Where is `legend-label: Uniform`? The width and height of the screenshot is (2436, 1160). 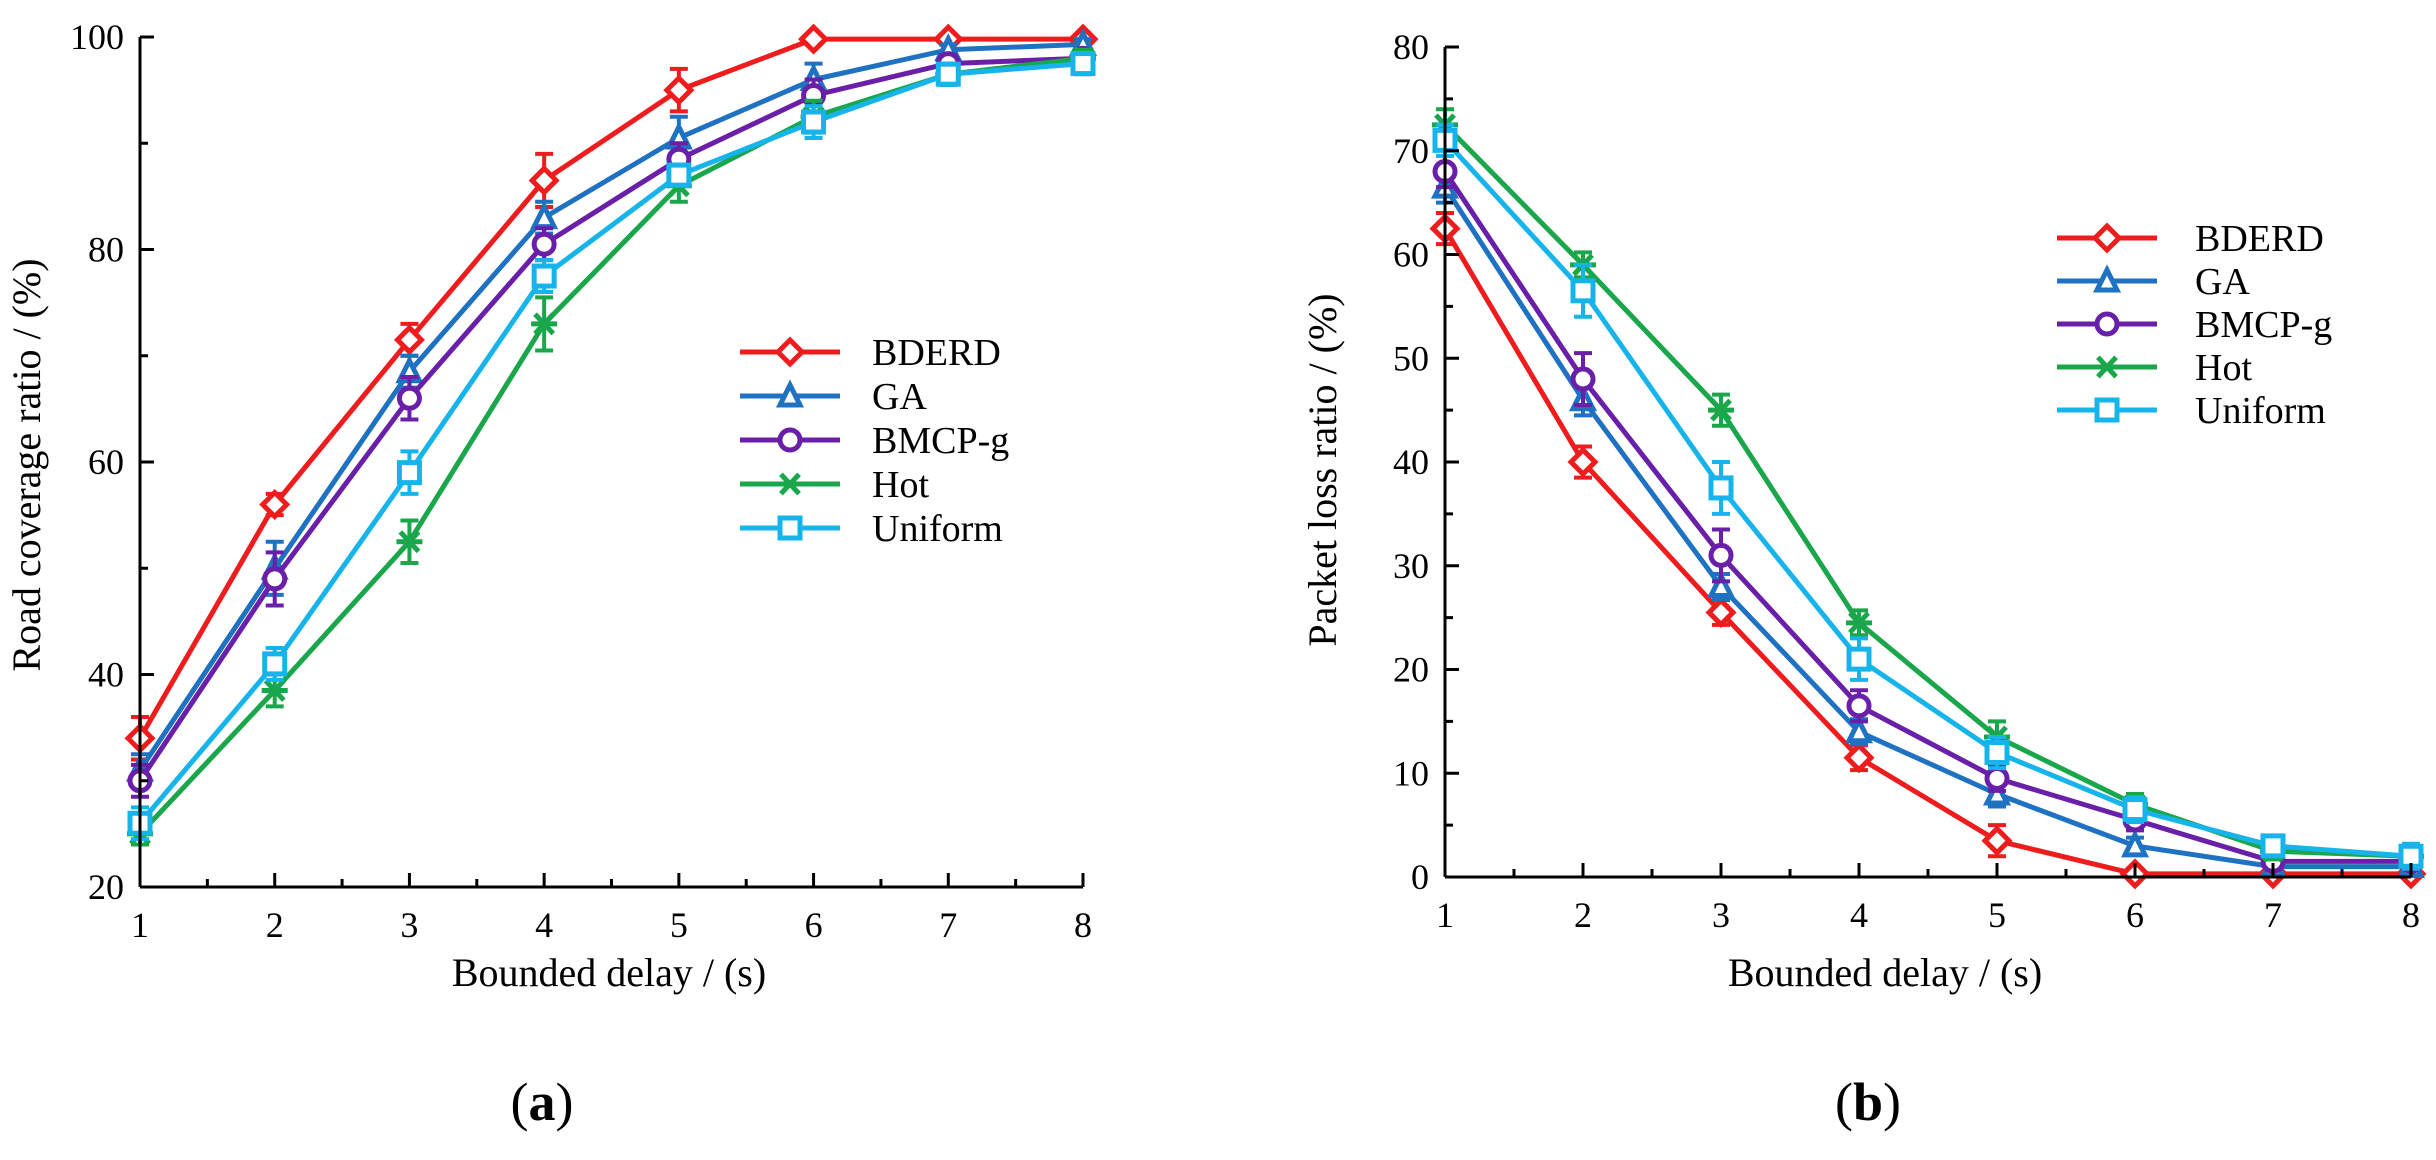 legend-label: Uniform is located at coordinates (937, 529).